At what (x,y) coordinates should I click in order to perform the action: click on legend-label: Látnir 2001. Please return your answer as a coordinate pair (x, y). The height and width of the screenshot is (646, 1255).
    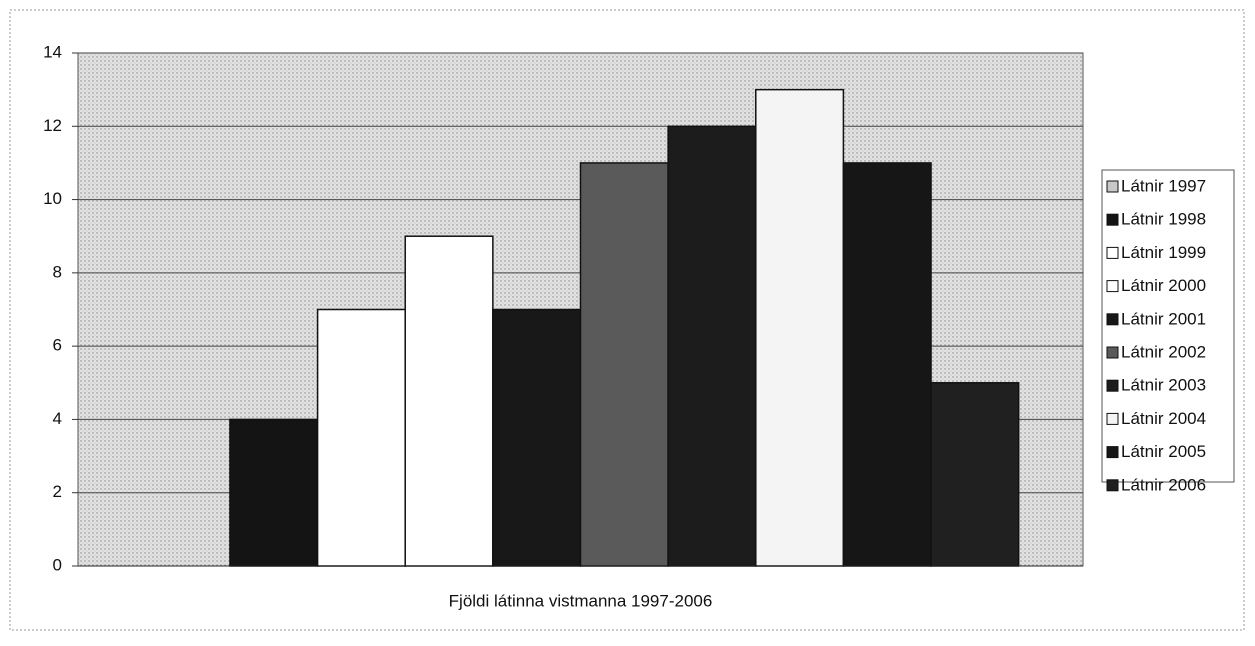
    Looking at the image, I should click on (1163, 318).